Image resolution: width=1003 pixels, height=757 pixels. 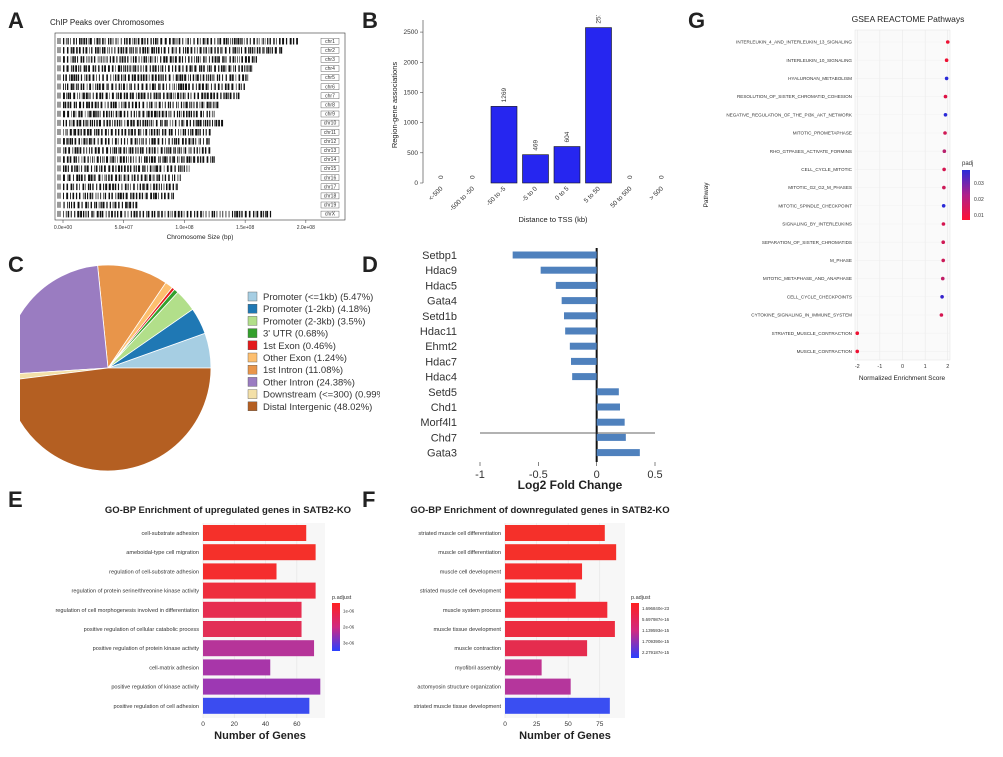 What do you see at coordinates (198, 96) in the screenshot?
I see `chromosome-track: chr7` at bounding box center [198, 96].